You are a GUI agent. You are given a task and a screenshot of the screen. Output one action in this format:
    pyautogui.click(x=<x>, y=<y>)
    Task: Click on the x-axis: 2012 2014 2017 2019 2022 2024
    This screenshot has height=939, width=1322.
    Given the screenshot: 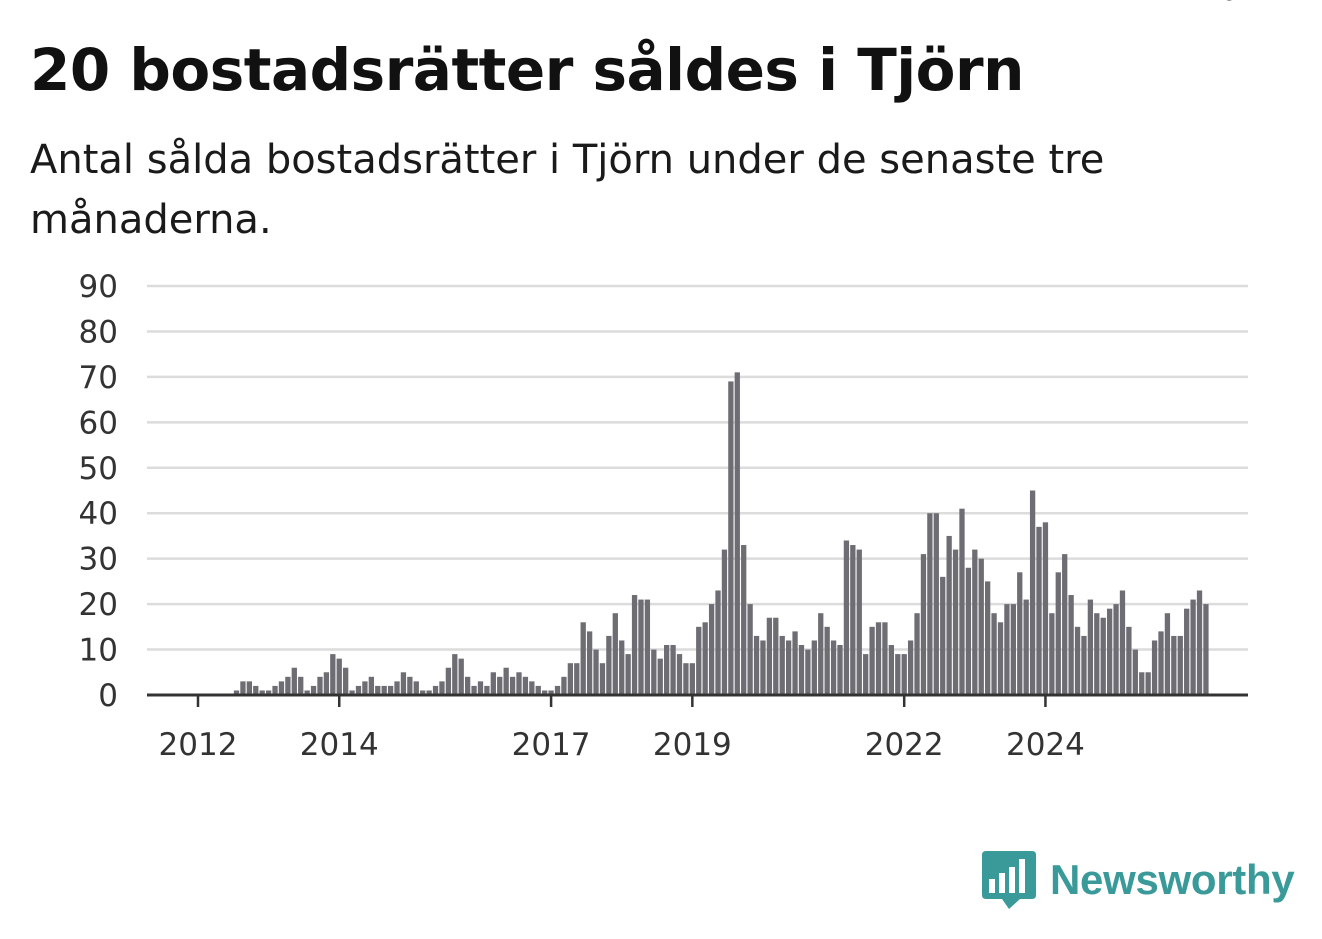 What is the action you would take?
    pyautogui.click(x=697, y=728)
    